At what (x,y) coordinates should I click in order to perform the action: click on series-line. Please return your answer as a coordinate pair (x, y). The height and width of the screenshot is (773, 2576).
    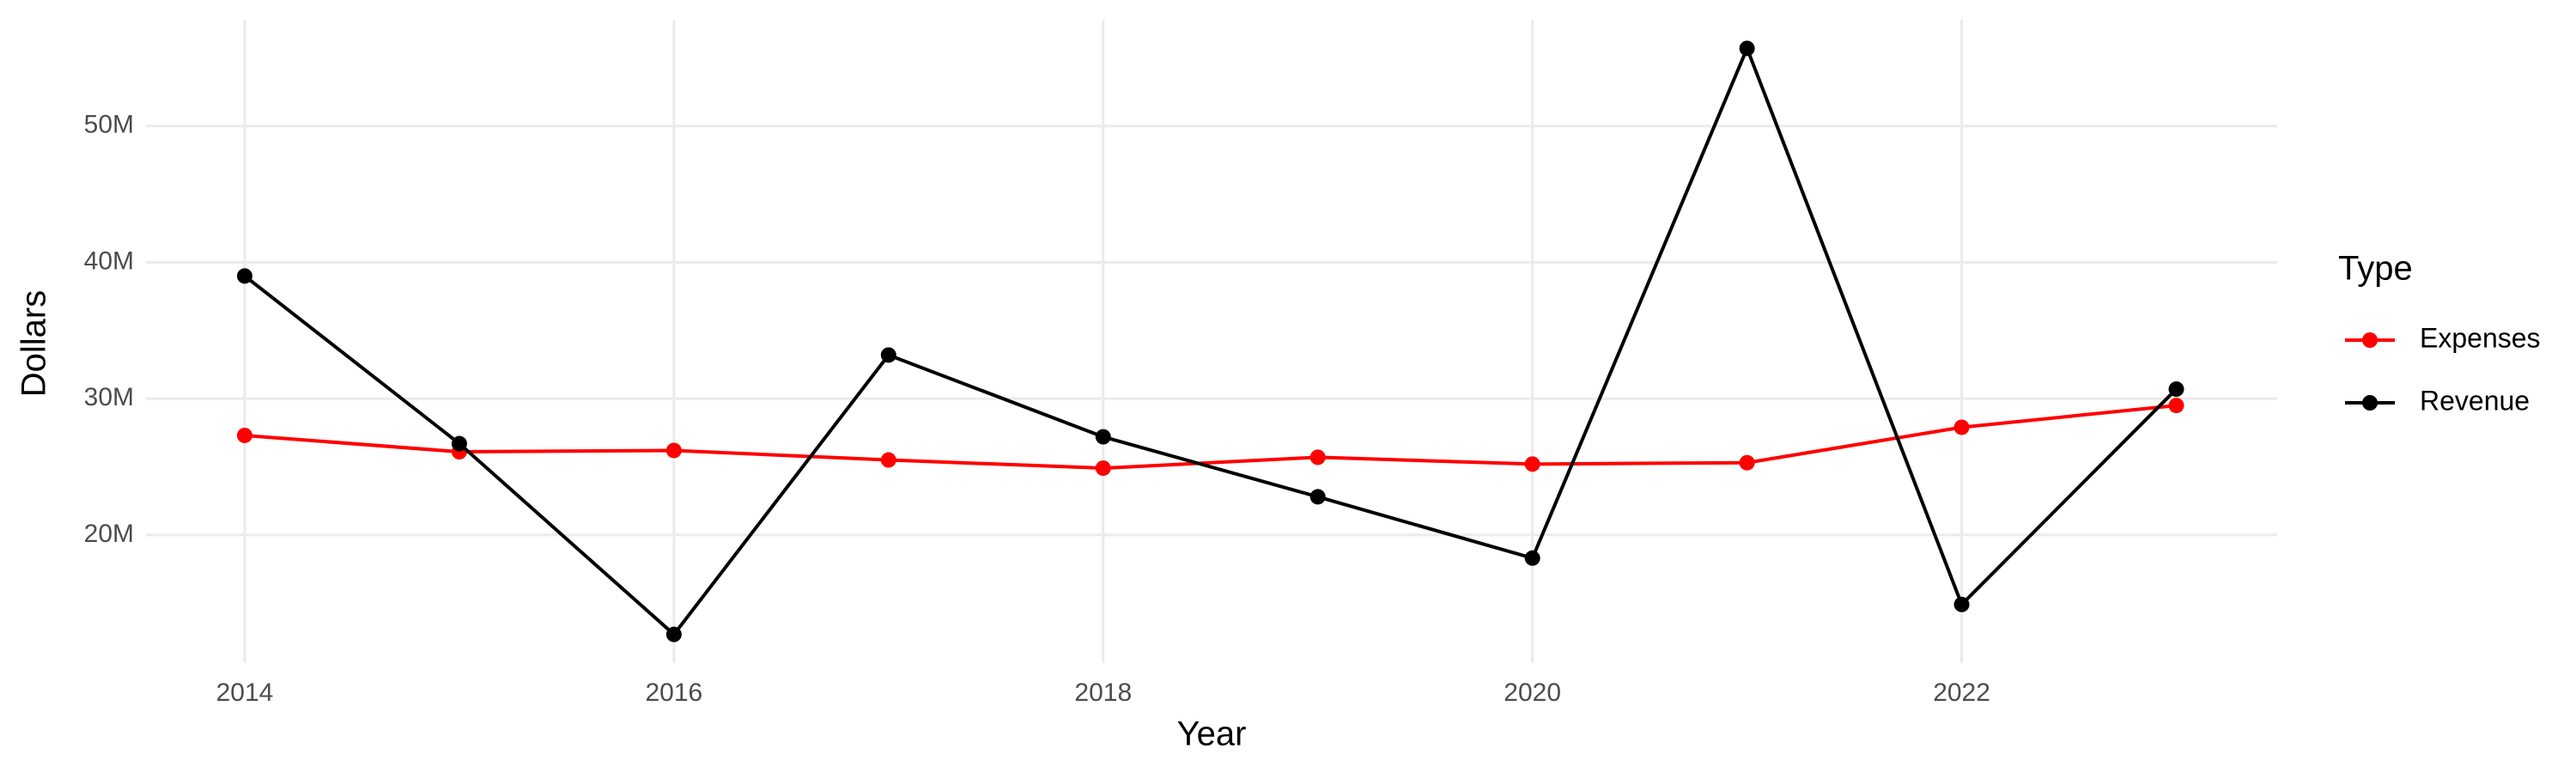
    Looking at the image, I should click on (1210, 437).